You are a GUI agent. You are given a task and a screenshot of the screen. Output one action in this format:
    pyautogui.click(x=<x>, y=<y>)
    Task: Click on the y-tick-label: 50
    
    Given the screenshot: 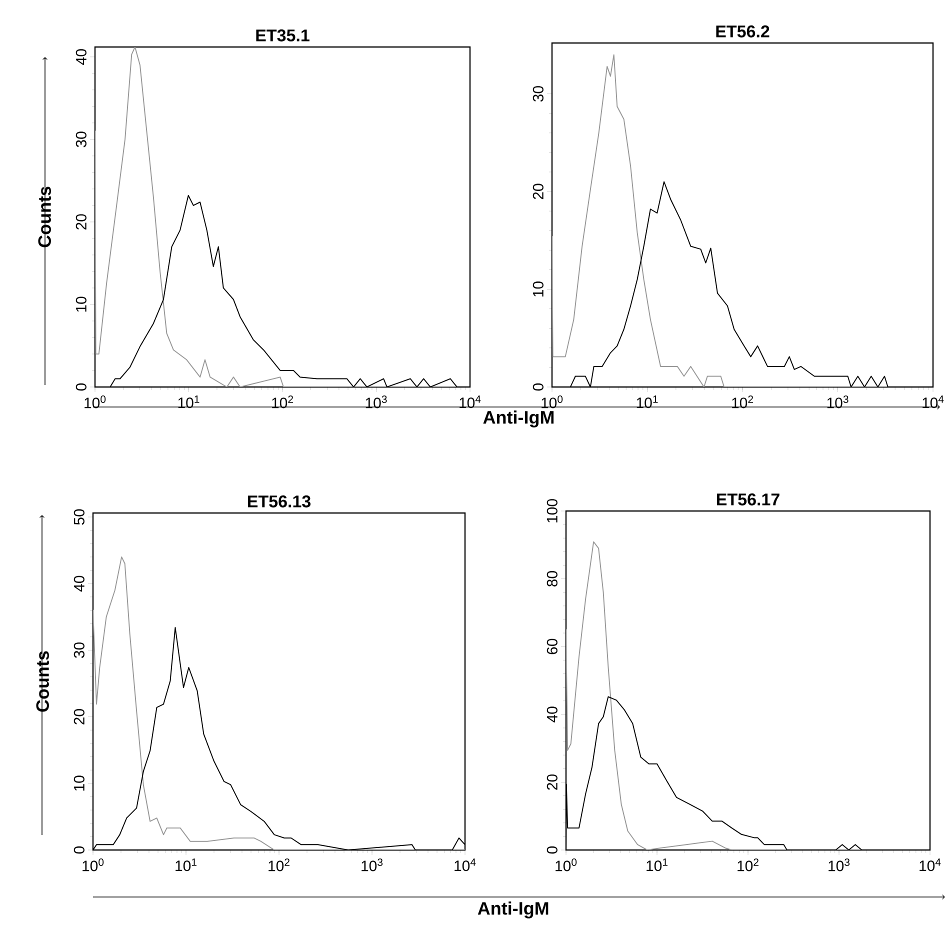 What is the action you would take?
    pyautogui.click(x=79, y=517)
    